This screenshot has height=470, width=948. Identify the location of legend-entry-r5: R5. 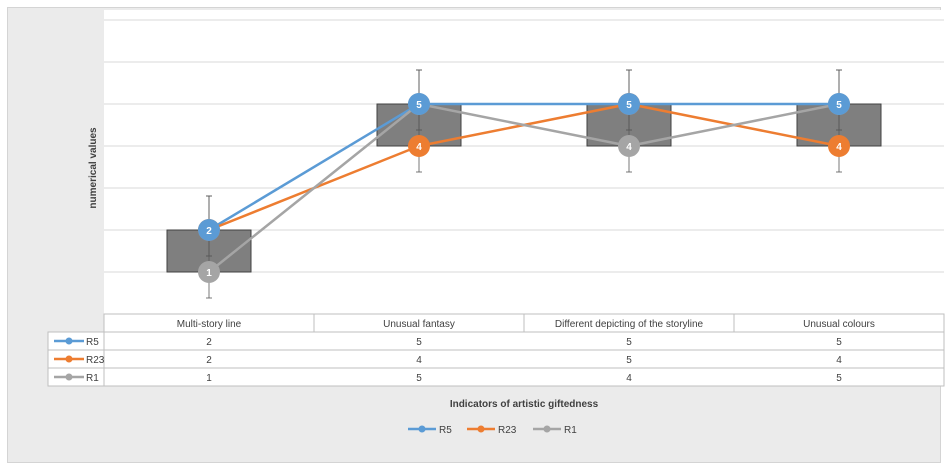
(445, 430).